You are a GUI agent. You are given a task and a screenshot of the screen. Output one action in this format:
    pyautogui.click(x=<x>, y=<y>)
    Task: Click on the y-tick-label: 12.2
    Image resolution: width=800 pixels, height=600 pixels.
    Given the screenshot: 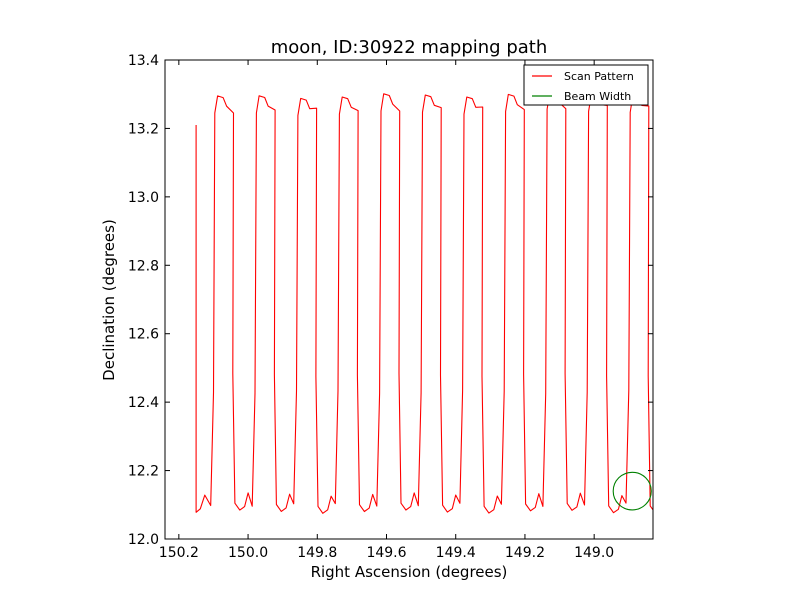 What is the action you would take?
    pyautogui.click(x=143, y=472)
    